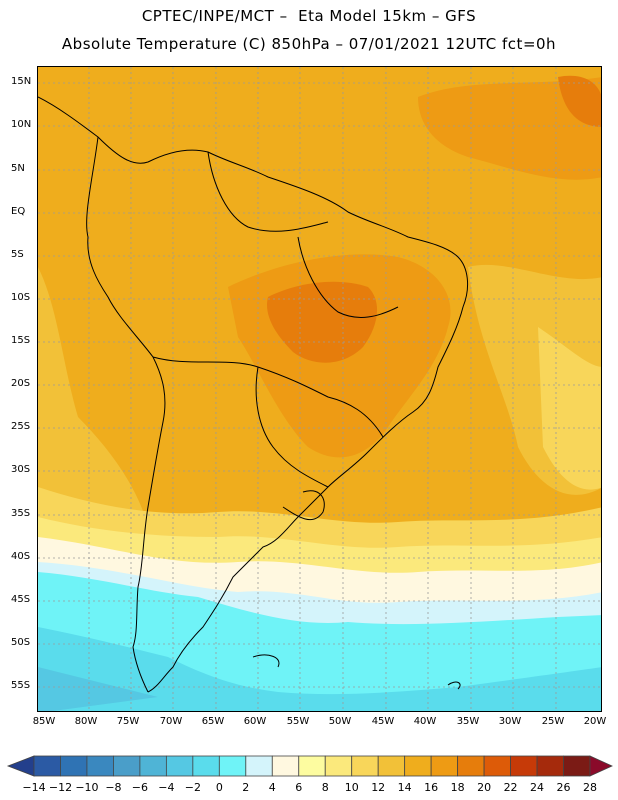 Image resolution: width=618 pixels, height=800 pixels. Describe the element at coordinates (21, 469) in the screenshot. I see `lat-label: 30S` at that location.